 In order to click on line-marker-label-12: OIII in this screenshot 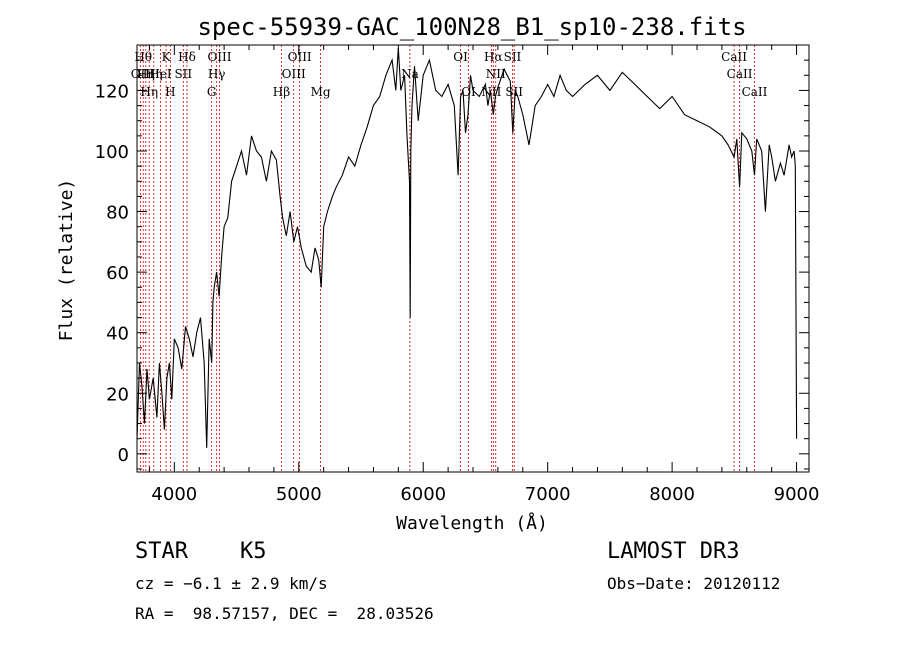, I will do `click(219, 57)`.